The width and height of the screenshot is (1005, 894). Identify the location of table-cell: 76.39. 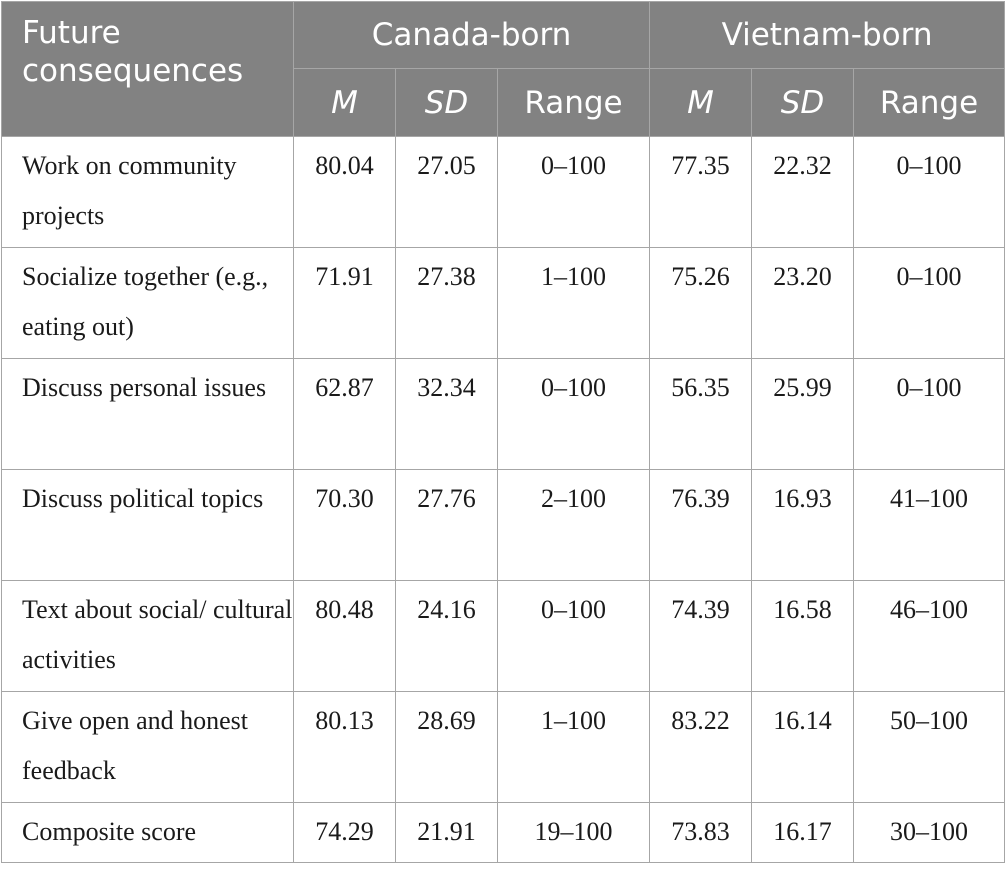
(701, 525).